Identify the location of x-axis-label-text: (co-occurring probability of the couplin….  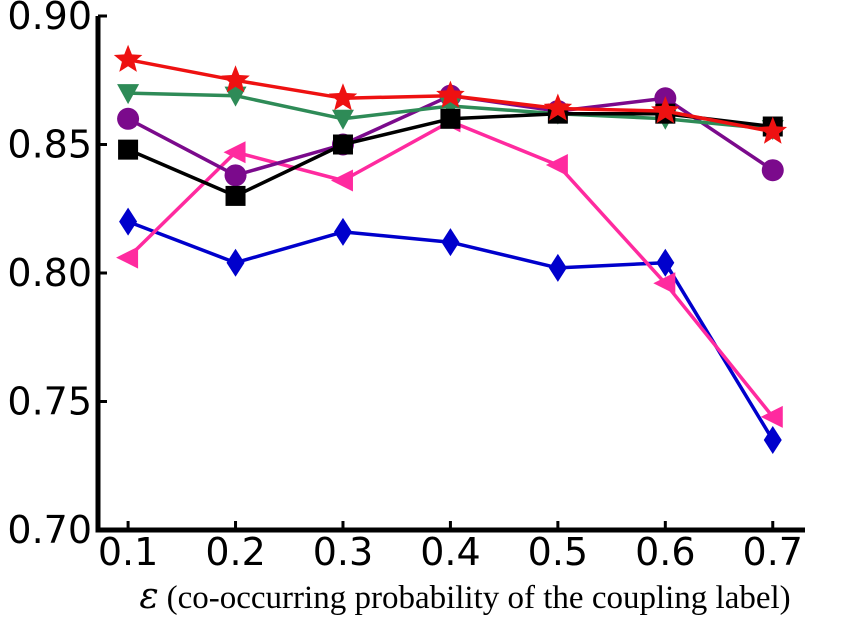
(479, 598).